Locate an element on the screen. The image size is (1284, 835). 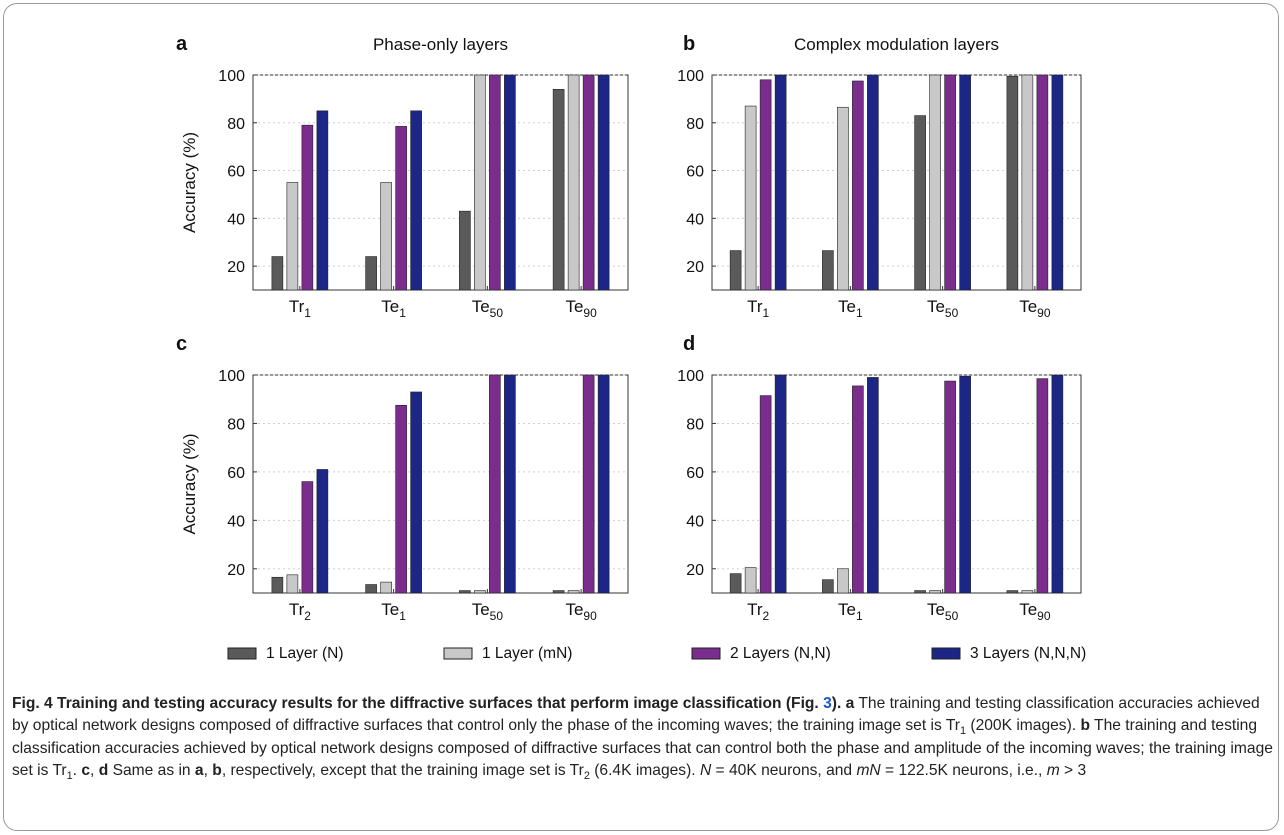
panel-title-a: Phase-only layers is located at coordinates (440, 44).